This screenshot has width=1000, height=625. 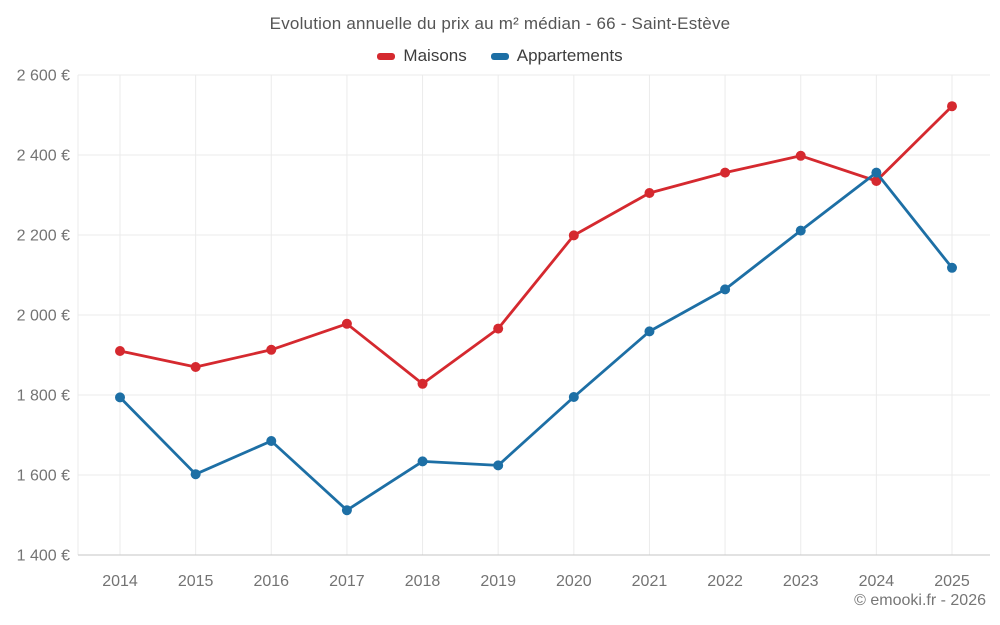 What do you see at coordinates (43, 316) in the screenshot?
I see `y-axis-tick-label: 2 000 €` at bounding box center [43, 316].